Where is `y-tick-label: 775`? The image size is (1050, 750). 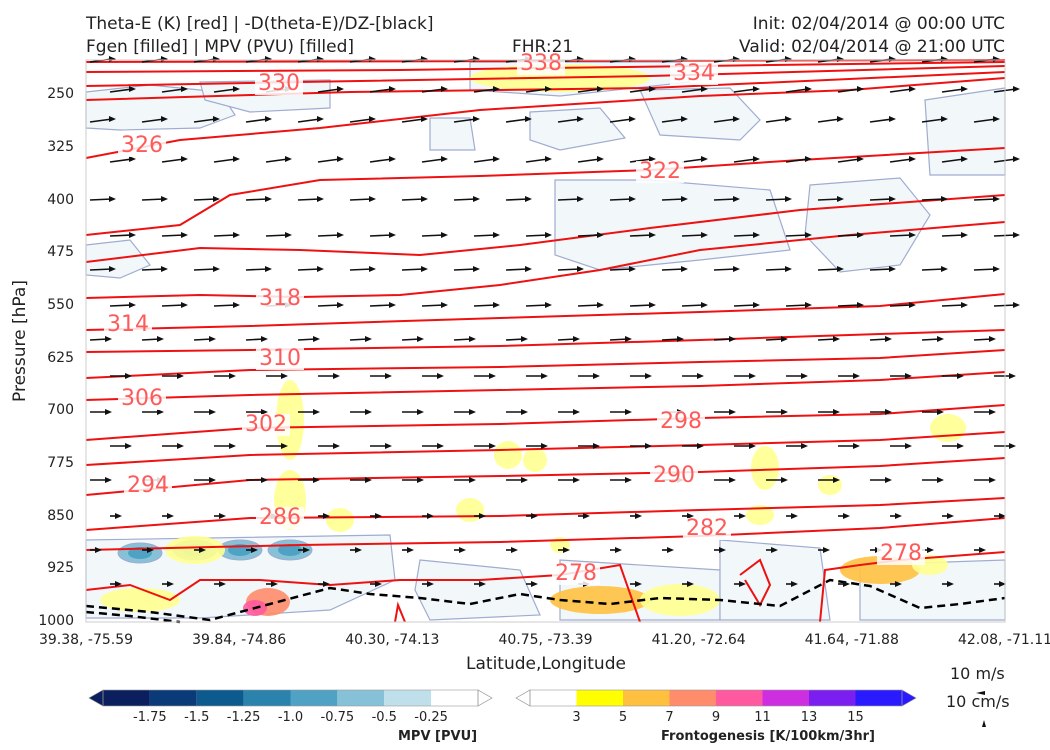 y-tick-label: 775 is located at coordinates (60, 462).